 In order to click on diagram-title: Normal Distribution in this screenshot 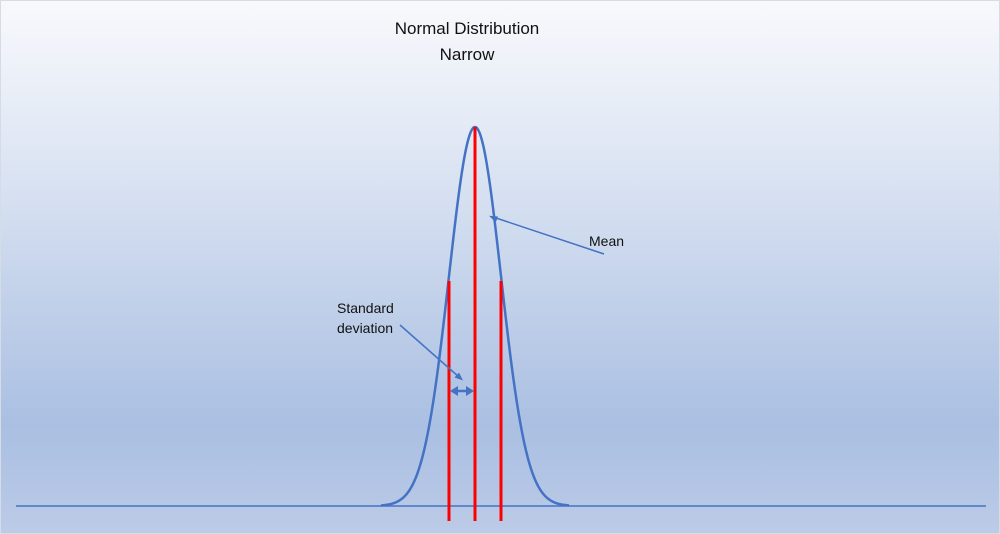, I will do `click(467, 28)`.